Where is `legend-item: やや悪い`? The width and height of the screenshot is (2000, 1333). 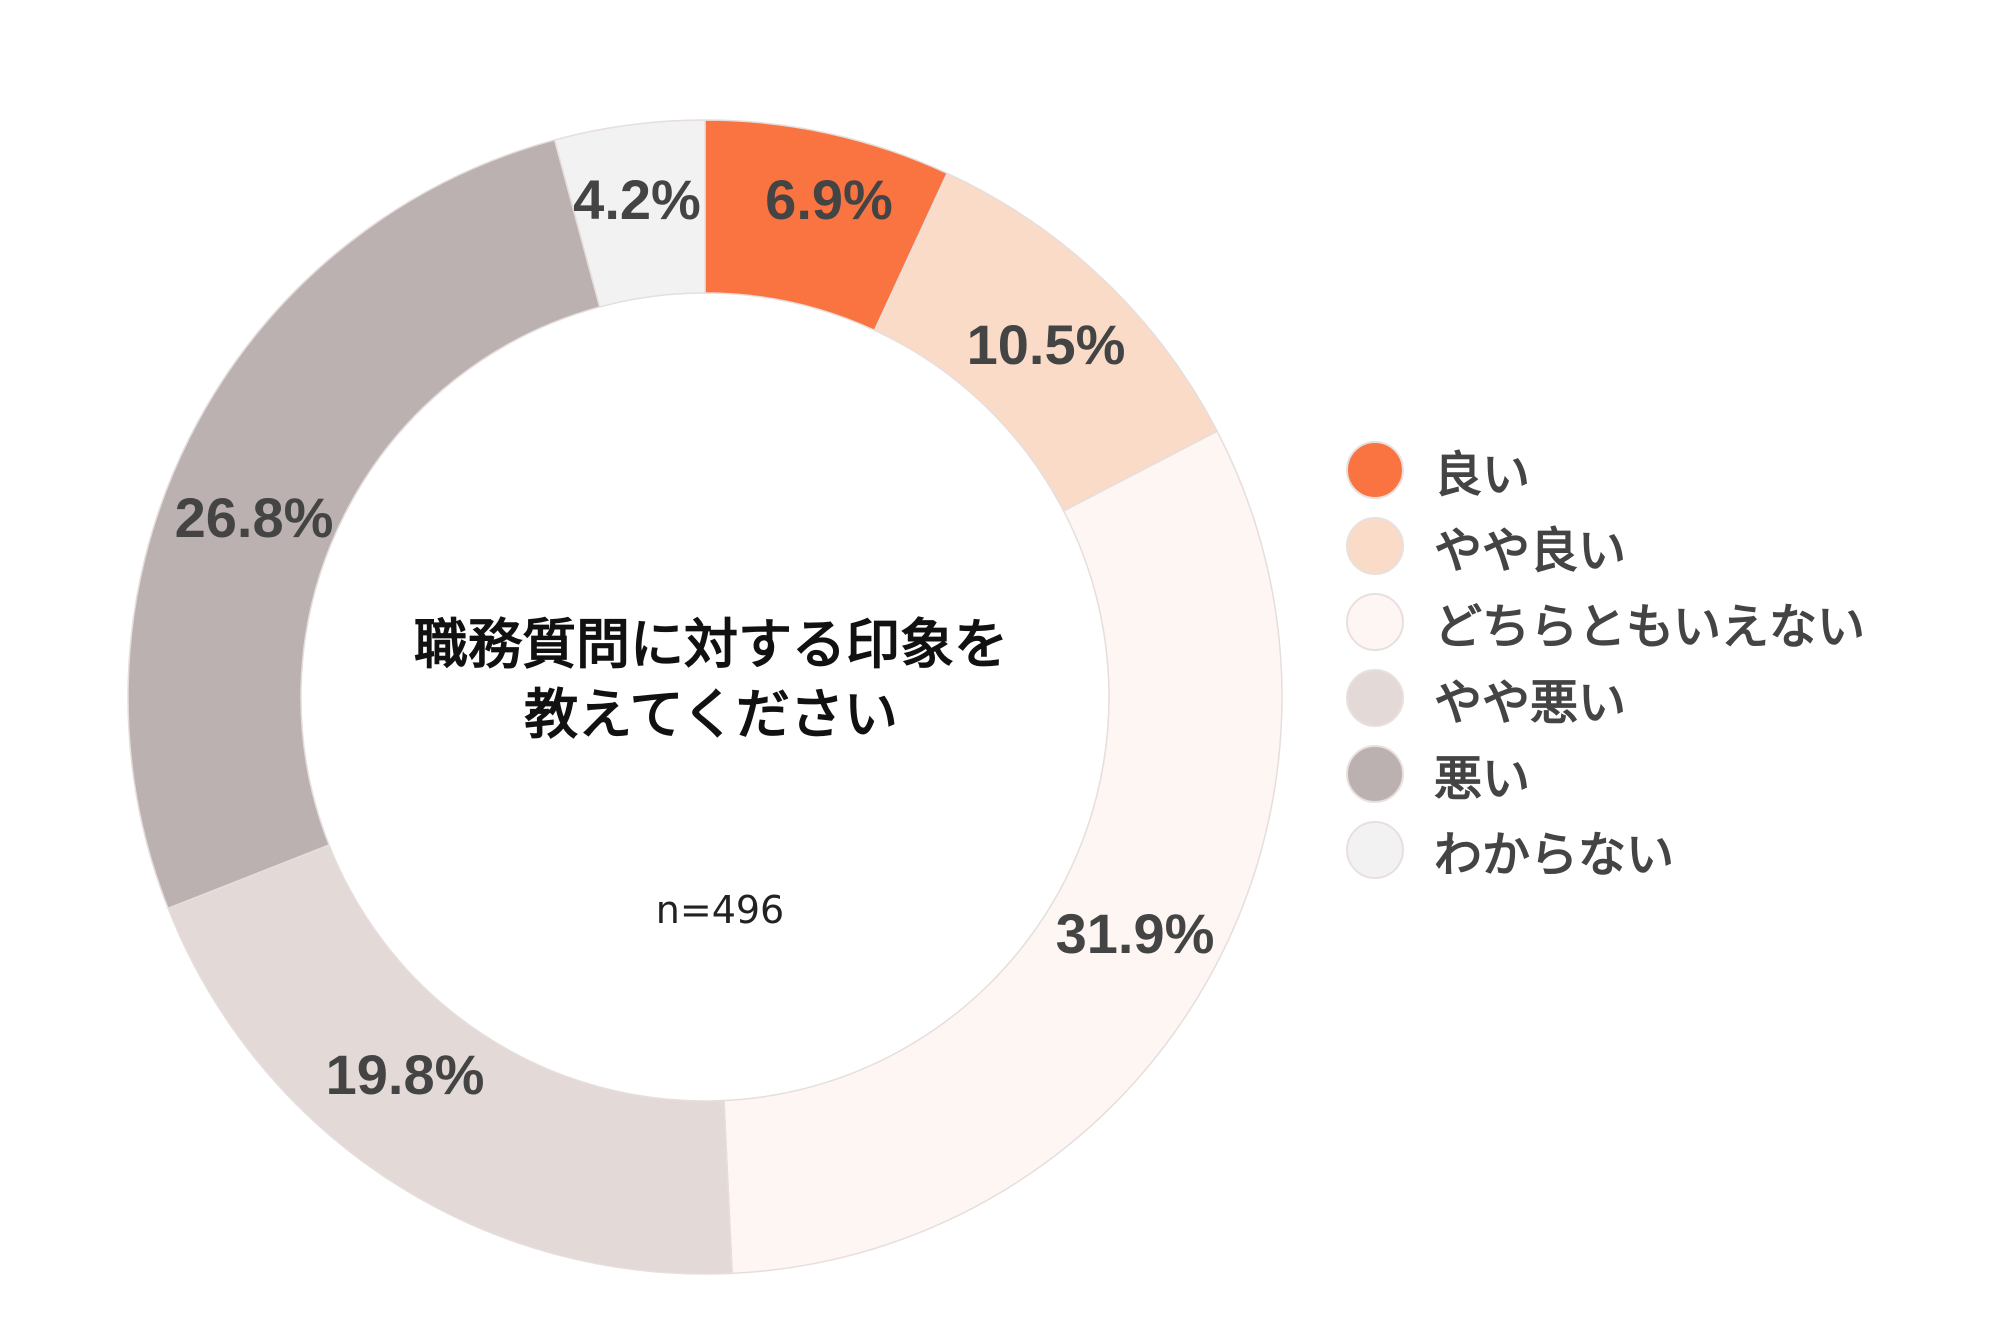
legend-item: やや悪い is located at coordinates (1605, 698).